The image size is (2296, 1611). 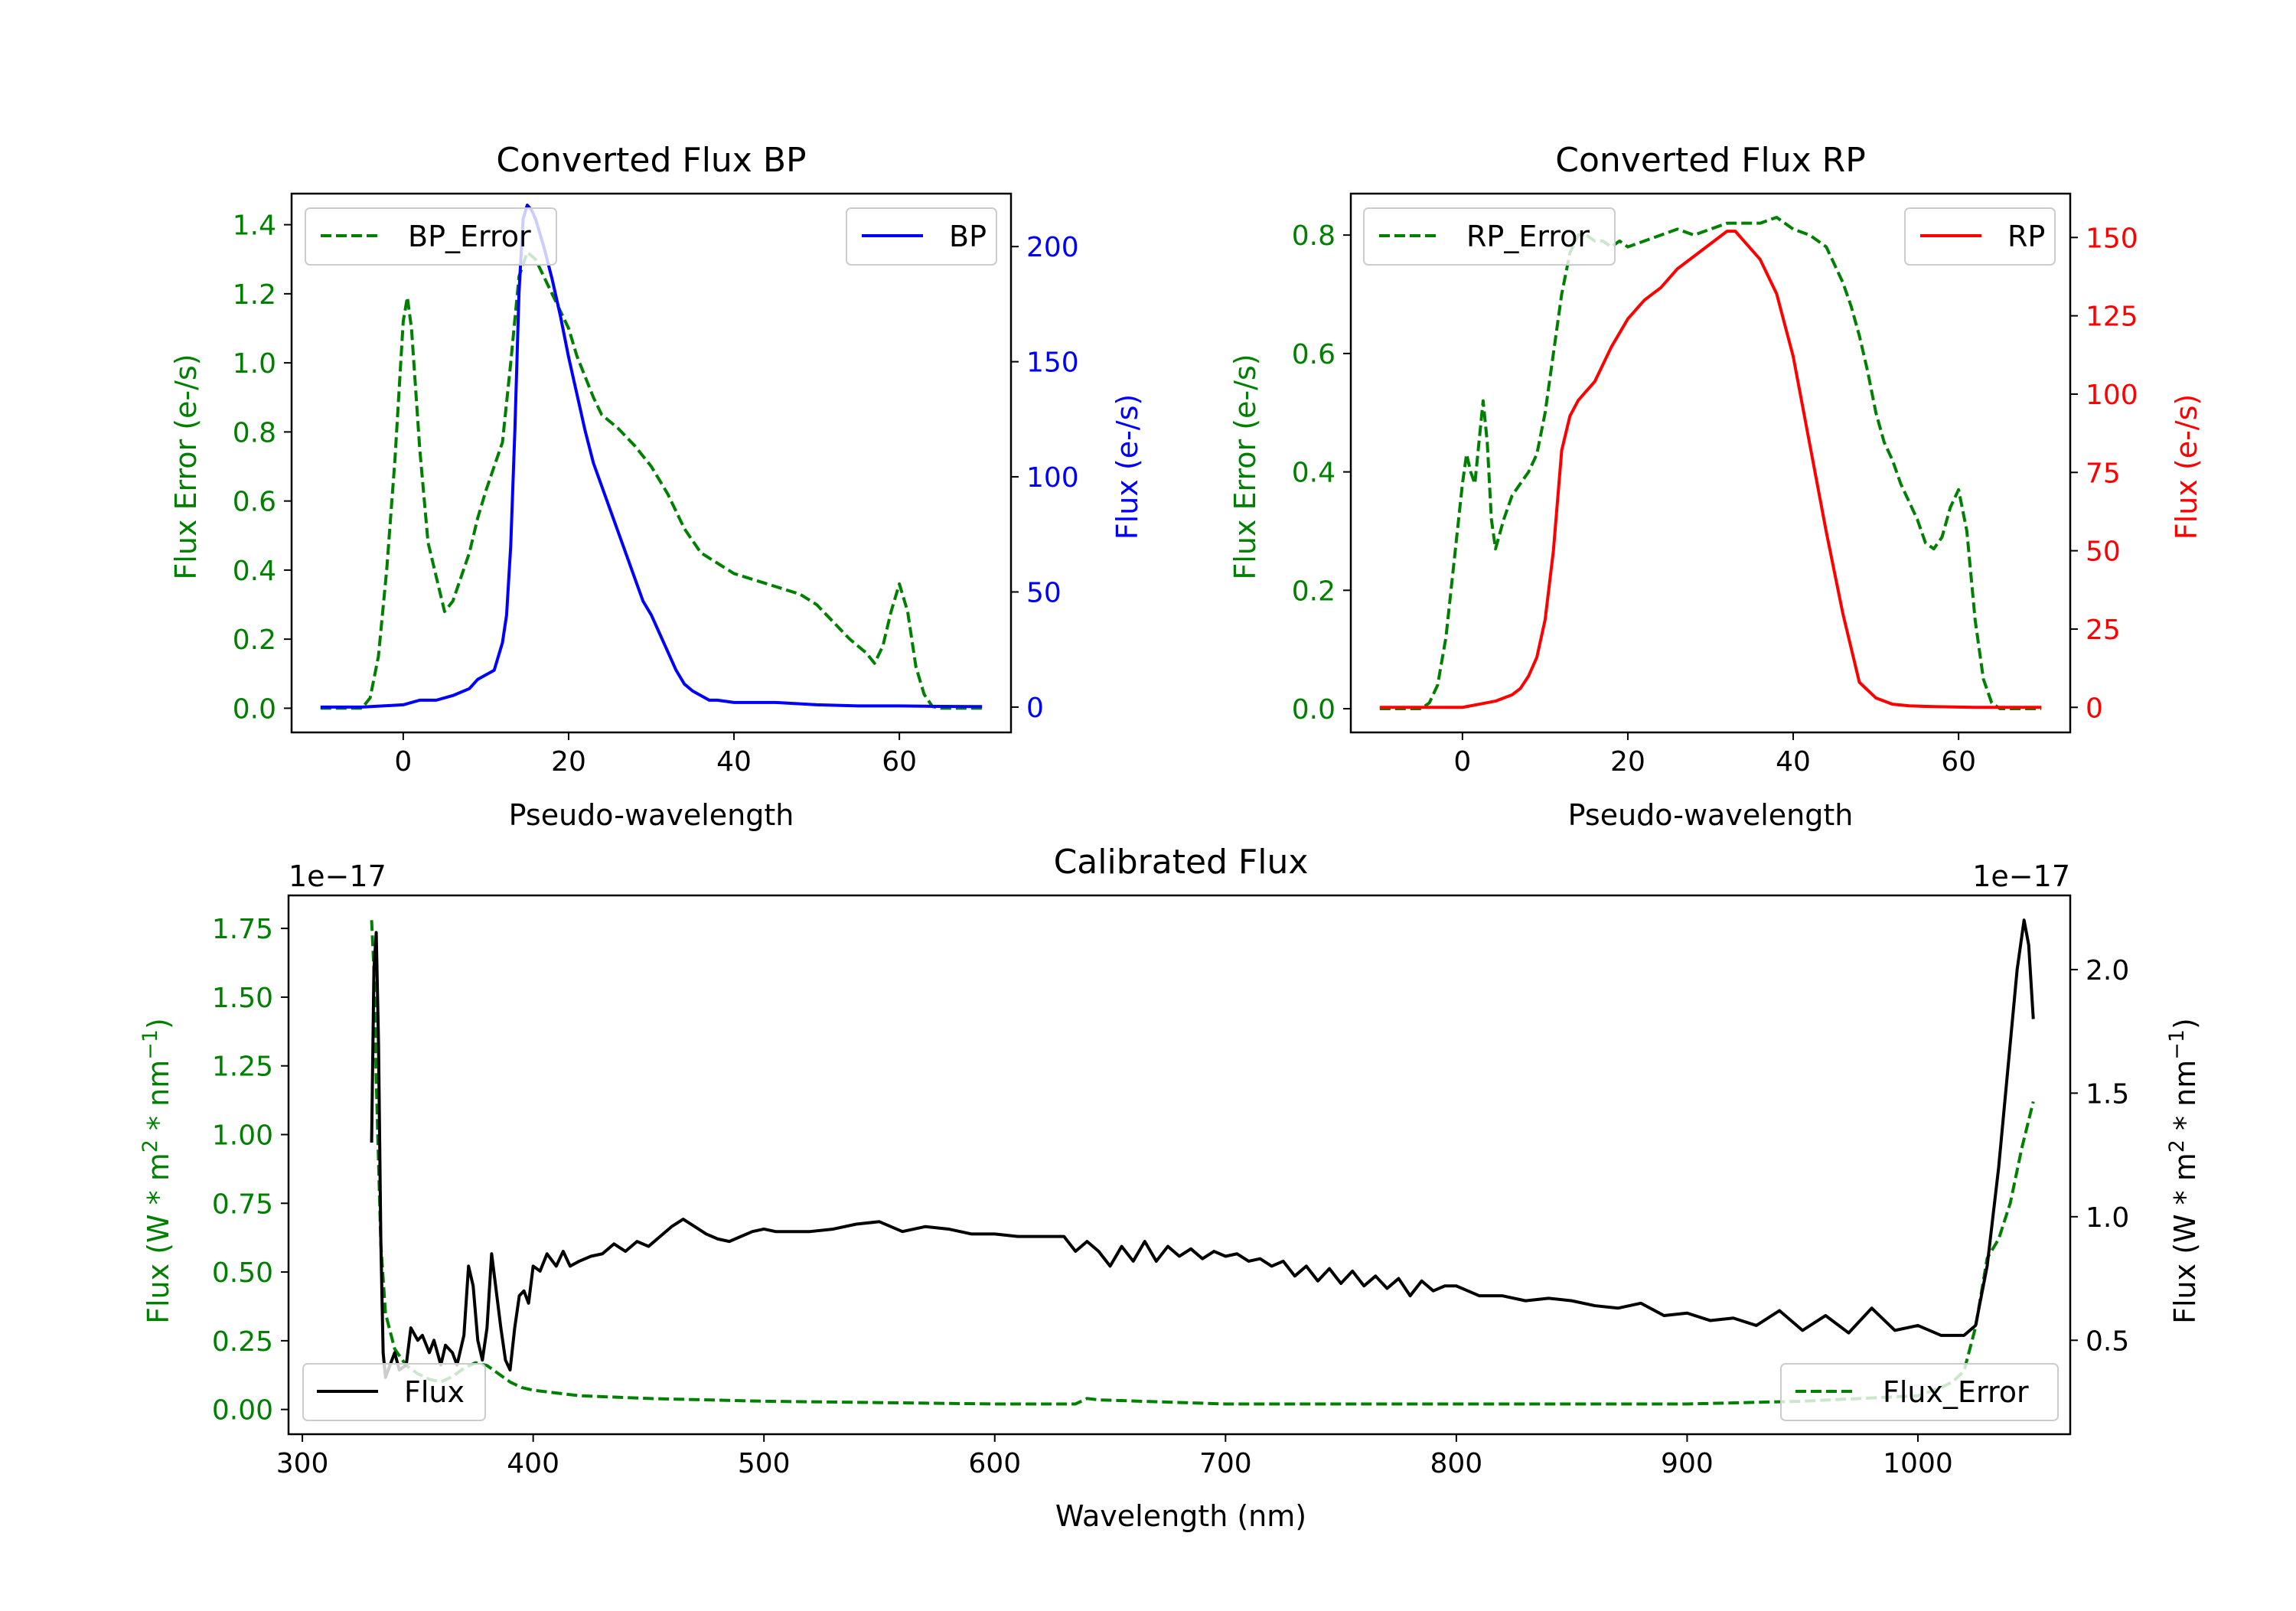 I want to click on rp-x-tick-label: 0, so click(x=1462, y=762).